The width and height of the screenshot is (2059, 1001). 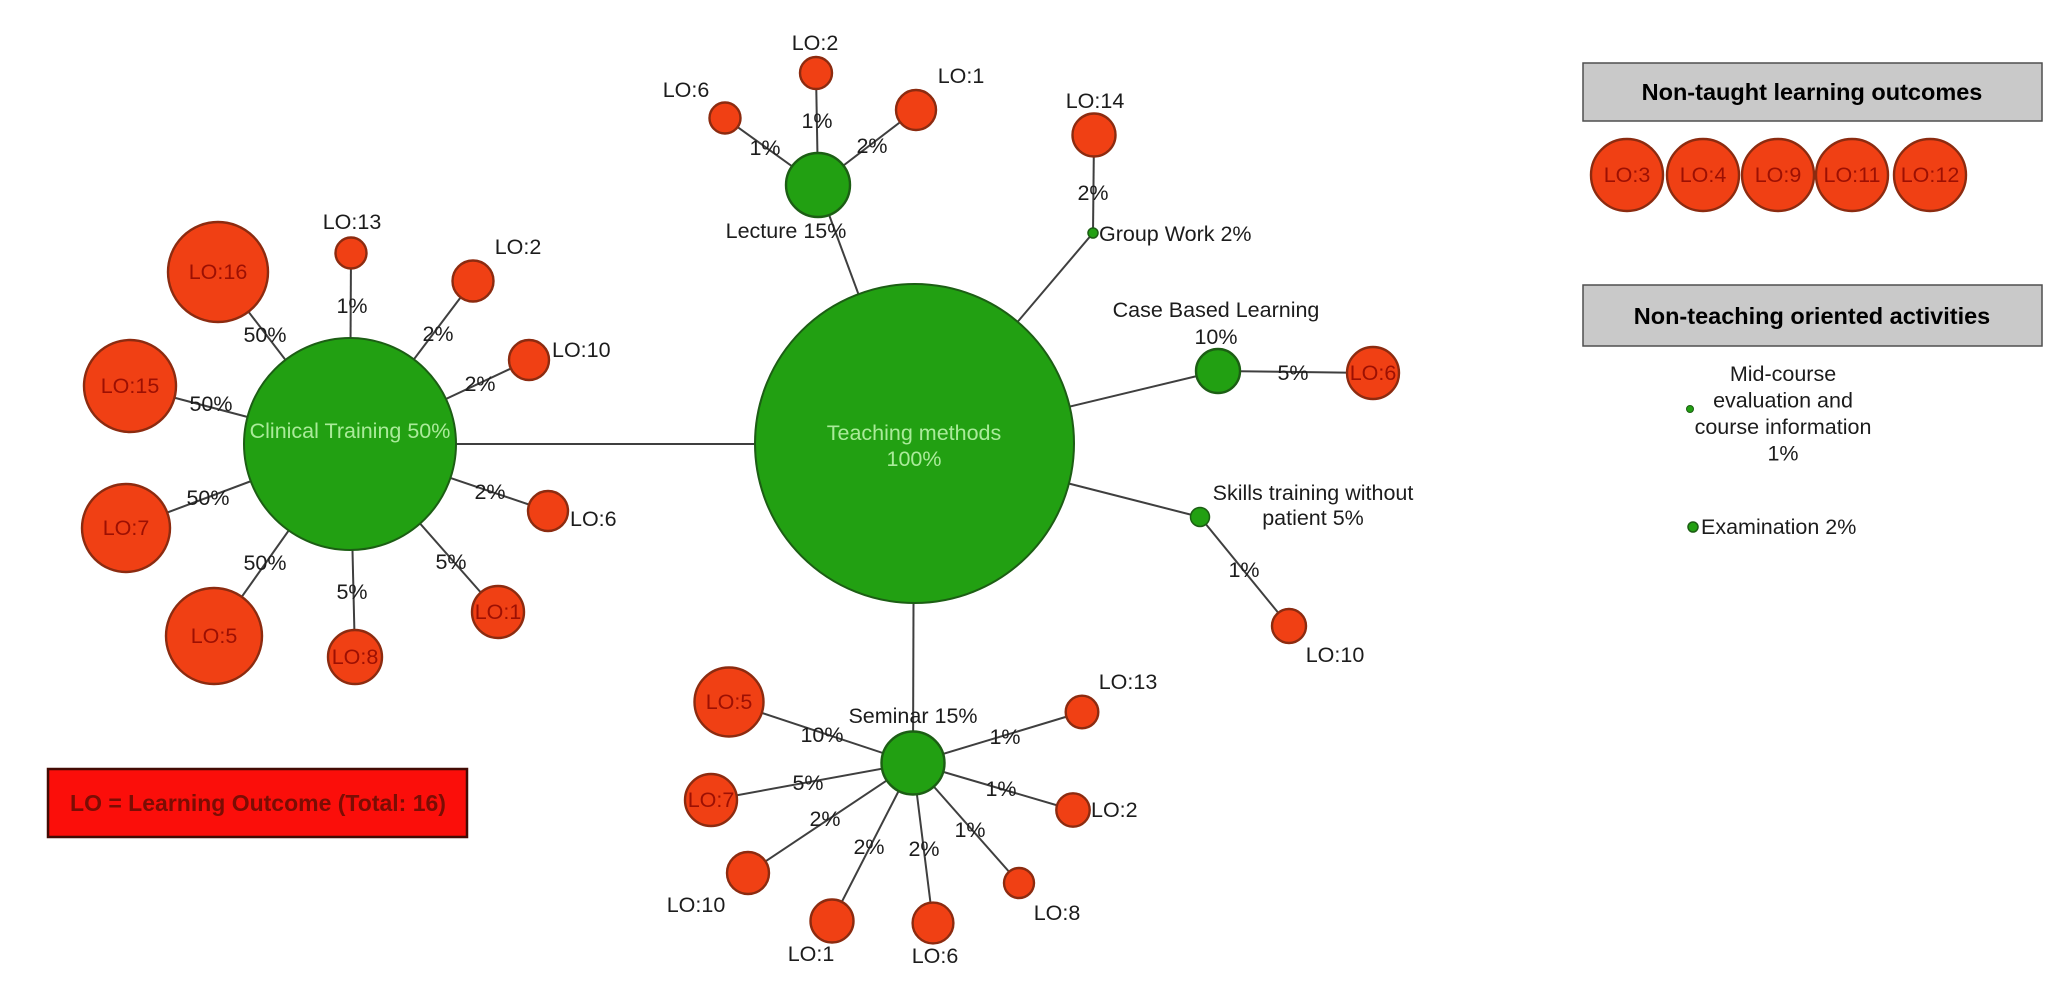 What do you see at coordinates (1627, 175) in the screenshot?
I see `svg-text: LO:3` at bounding box center [1627, 175].